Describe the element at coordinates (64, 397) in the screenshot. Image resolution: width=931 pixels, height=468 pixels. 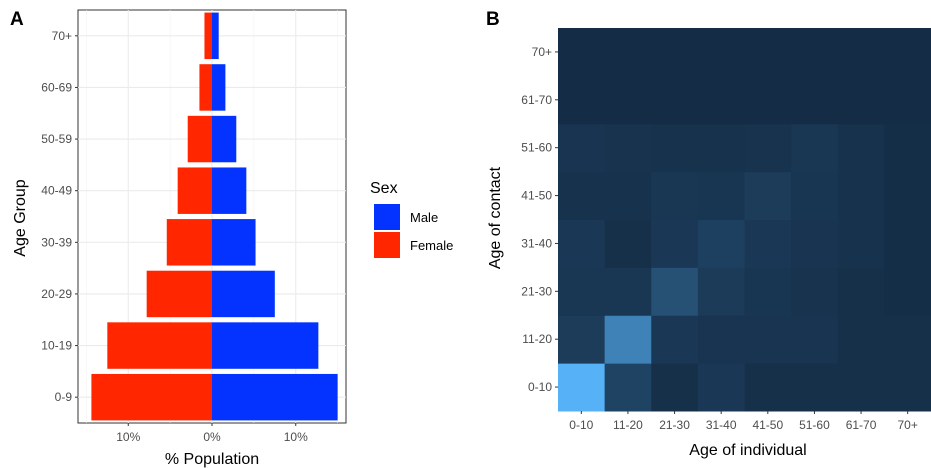
I see `pyramid-y-tick-label: 0-9` at that location.